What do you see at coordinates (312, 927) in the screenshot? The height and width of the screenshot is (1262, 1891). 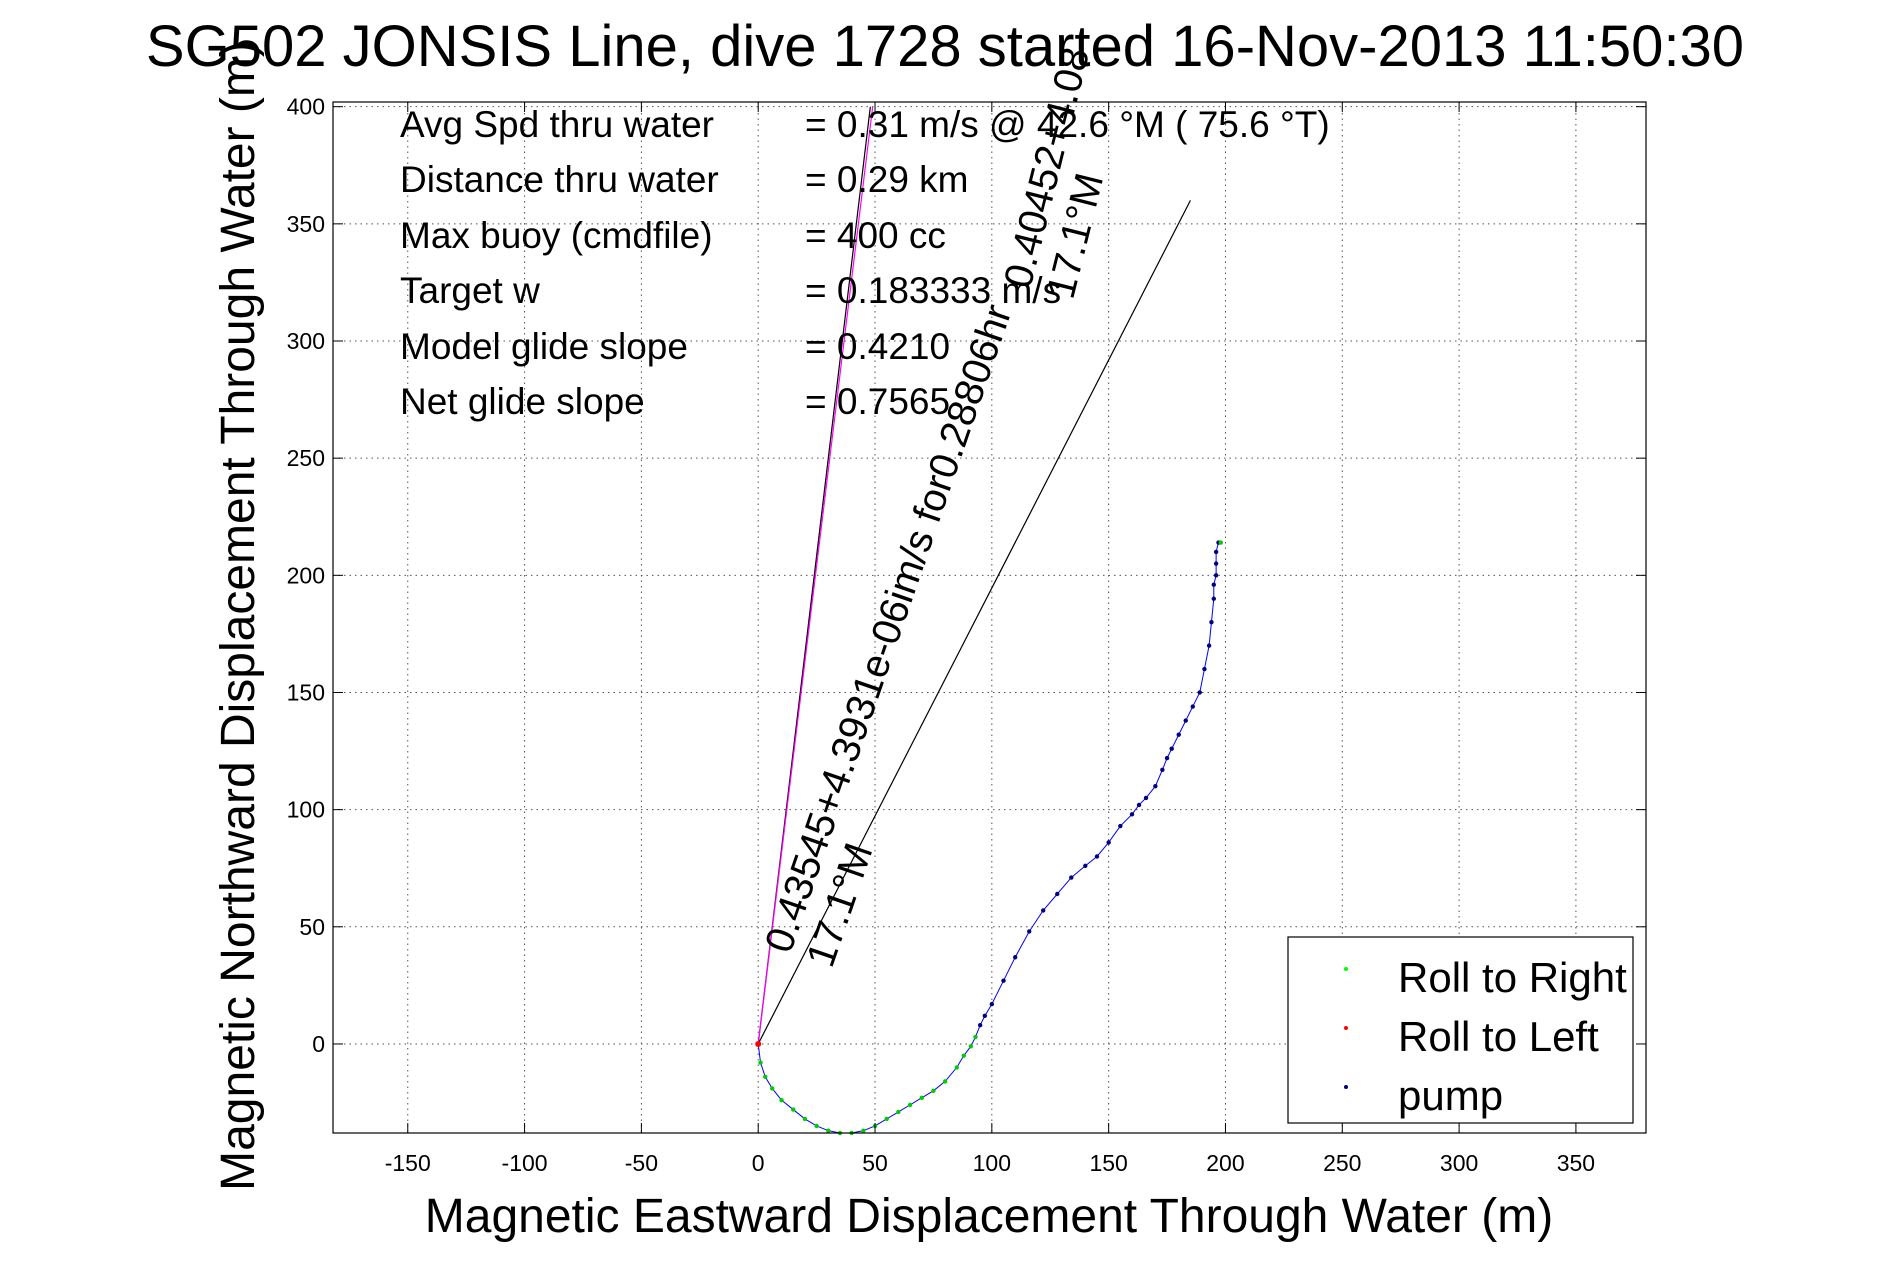 I see `y-tick-label: 50` at bounding box center [312, 927].